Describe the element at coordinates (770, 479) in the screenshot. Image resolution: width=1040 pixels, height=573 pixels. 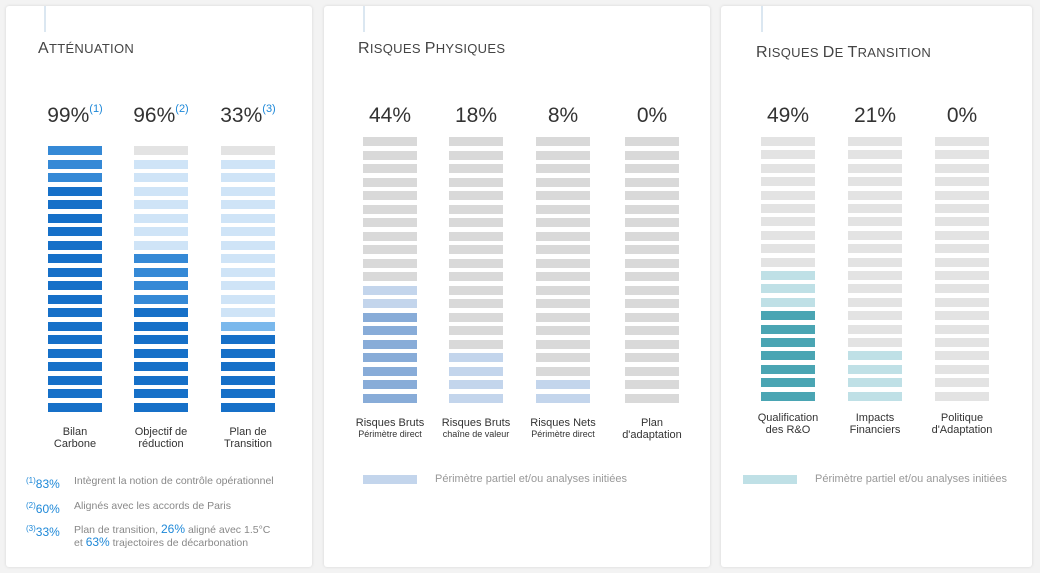
I see `legend-swatch` at that location.